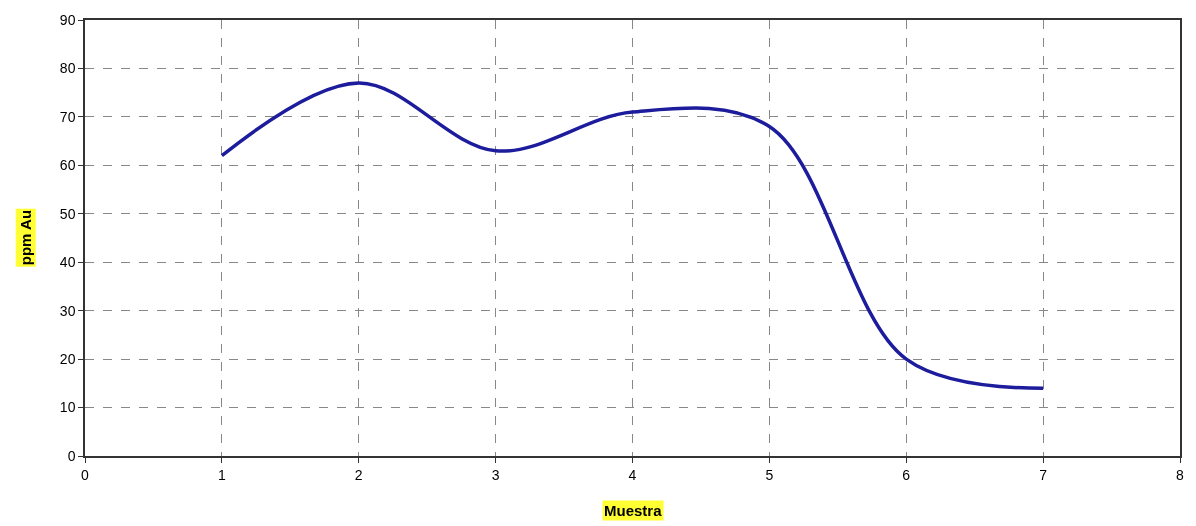  I want to click on y-tick-label: 60, so click(67, 165).